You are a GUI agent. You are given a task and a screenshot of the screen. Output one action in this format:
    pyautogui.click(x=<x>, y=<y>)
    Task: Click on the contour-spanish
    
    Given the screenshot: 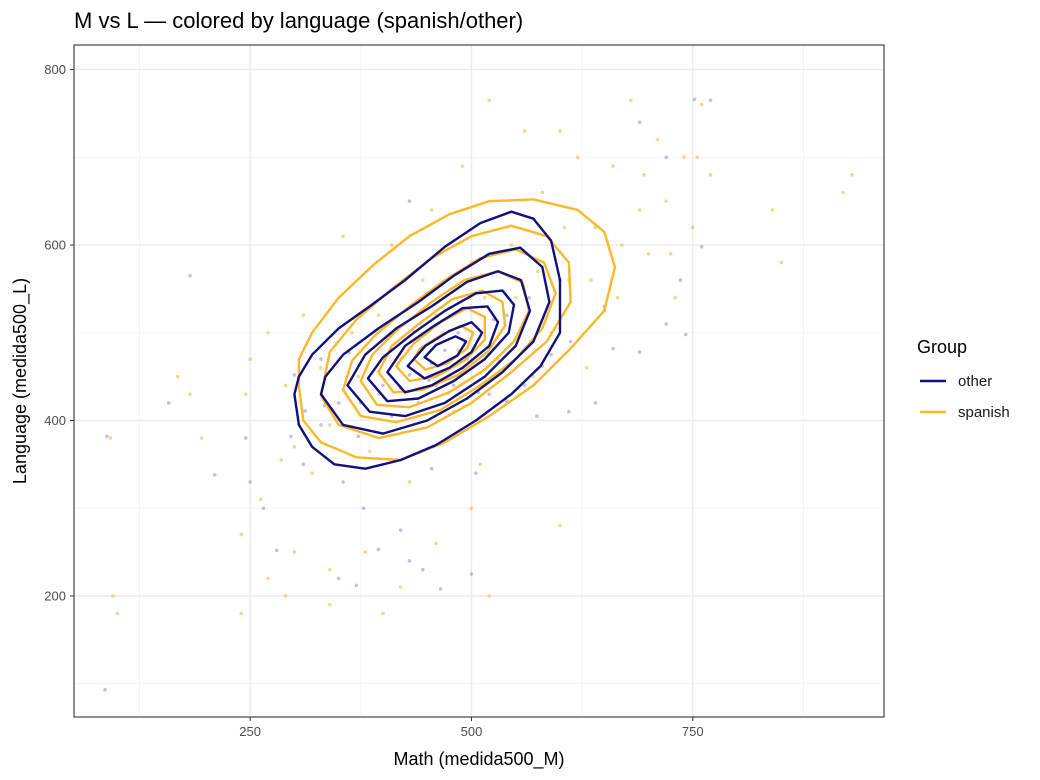 What is the action you would take?
    pyautogui.click(x=440, y=345)
    